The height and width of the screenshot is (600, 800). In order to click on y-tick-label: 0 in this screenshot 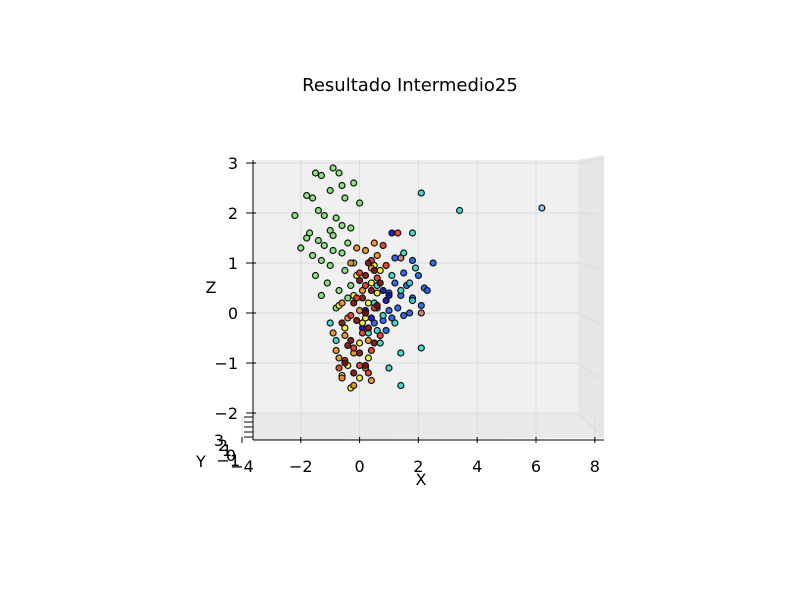, I will do `click(231, 455)`.